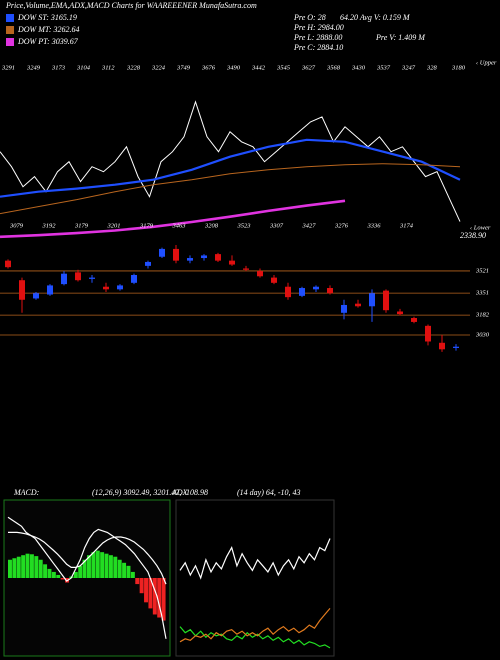 Image resolution: width=500 pixels, height=660 pixels. What do you see at coordinates (480, 227) in the screenshot?
I see `lower-label: ‹ Lower` at bounding box center [480, 227].